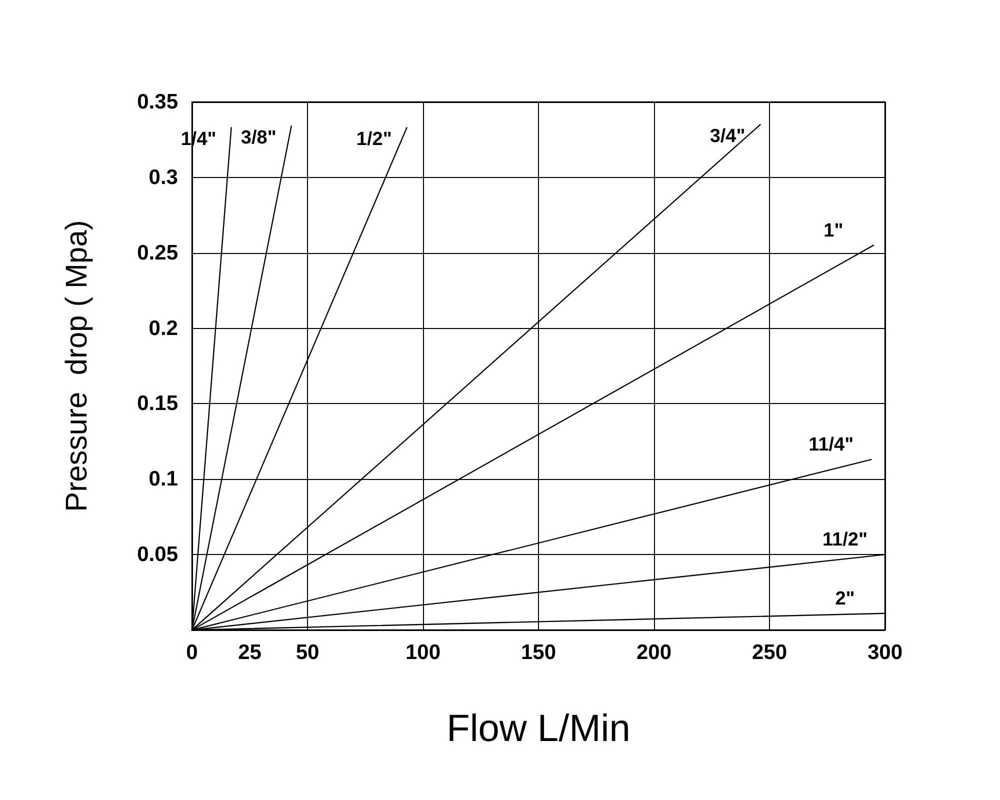  What do you see at coordinates (538, 652) in the screenshot?
I see `x-tick-label: 150` at bounding box center [538, 652].